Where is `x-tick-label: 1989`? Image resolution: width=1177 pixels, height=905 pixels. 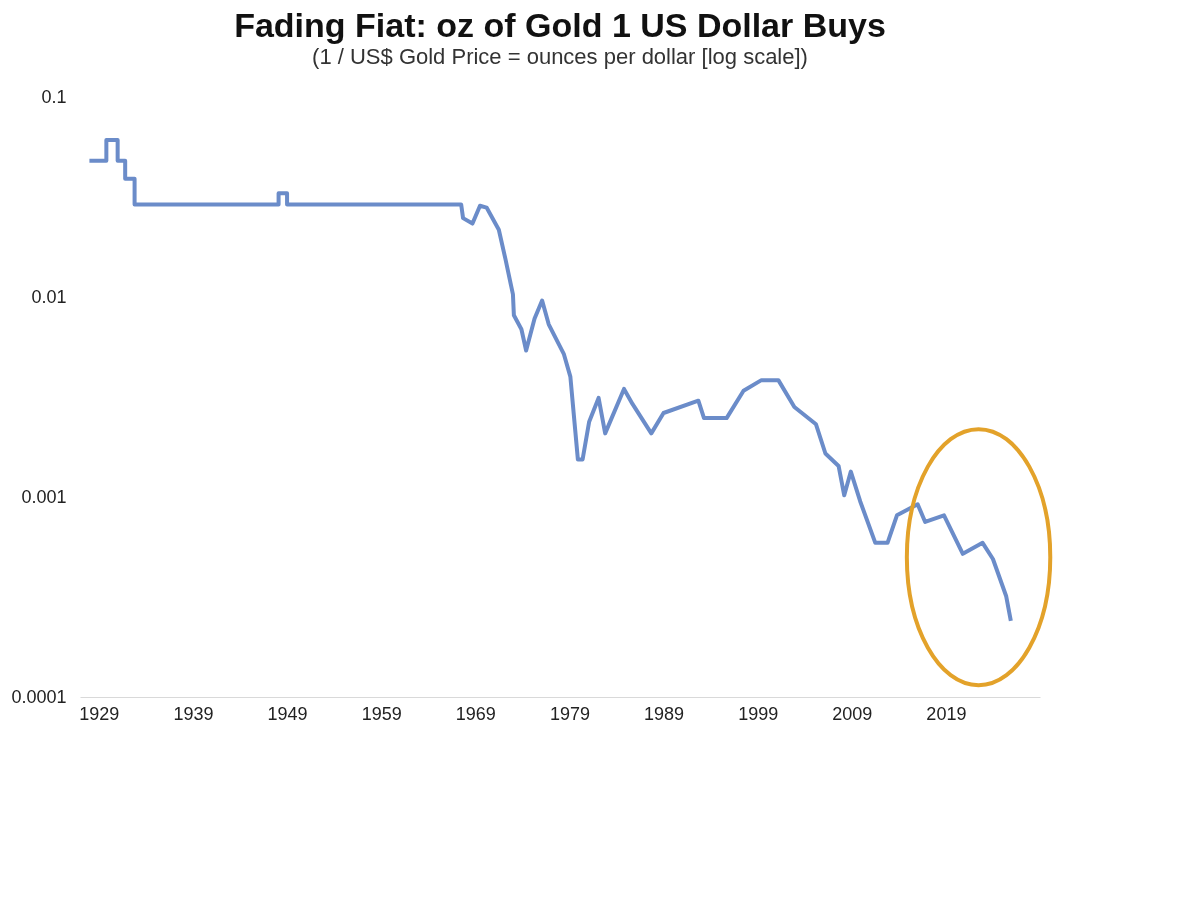 x-tick-label: 1989 is located at coordinates (664, 713).